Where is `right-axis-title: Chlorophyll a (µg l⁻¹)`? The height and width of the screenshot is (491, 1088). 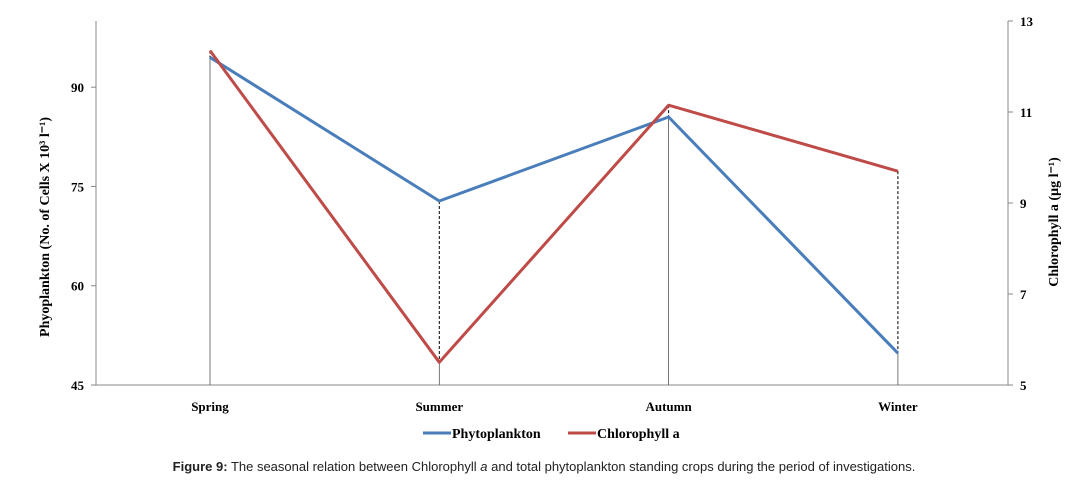
right-axis-title: Chlorophyll a (µg l⁻¹) is located at coordinates (1054, 222).